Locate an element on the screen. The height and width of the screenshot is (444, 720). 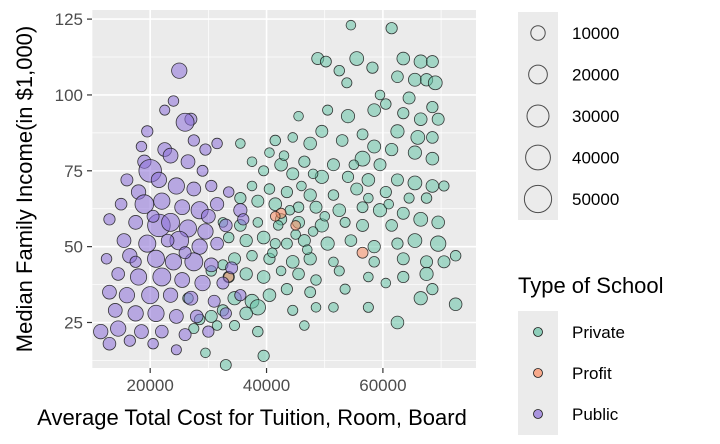
y-tick-label: 75 is located at coordinates (73, 171).